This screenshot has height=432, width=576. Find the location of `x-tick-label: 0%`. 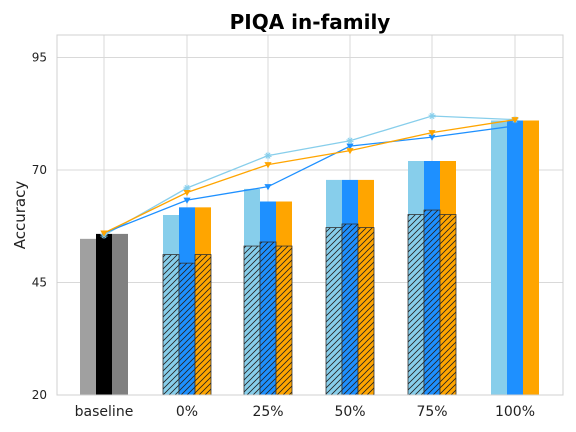

x-tick-label: 0% is located at coordinates (187, 412).